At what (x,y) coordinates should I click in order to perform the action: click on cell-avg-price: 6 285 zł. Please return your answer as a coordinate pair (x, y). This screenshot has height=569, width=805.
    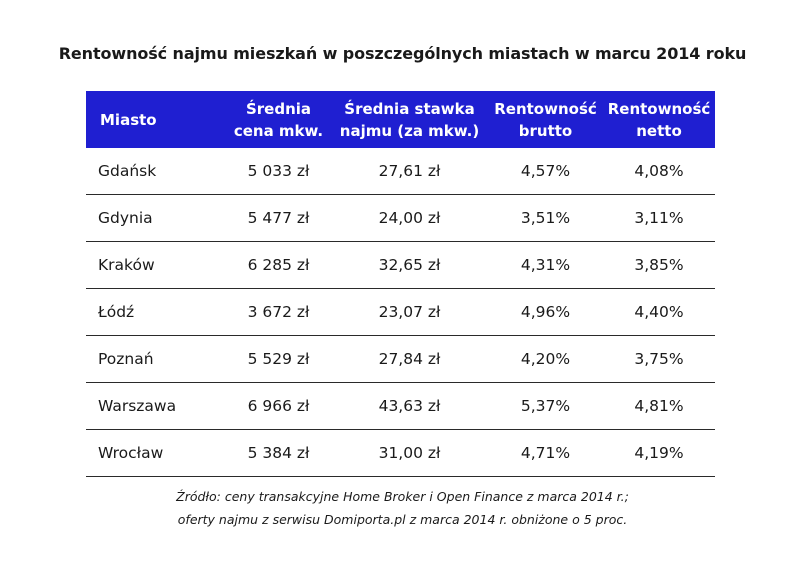
    Looking at the image, I should click on (278, 265).